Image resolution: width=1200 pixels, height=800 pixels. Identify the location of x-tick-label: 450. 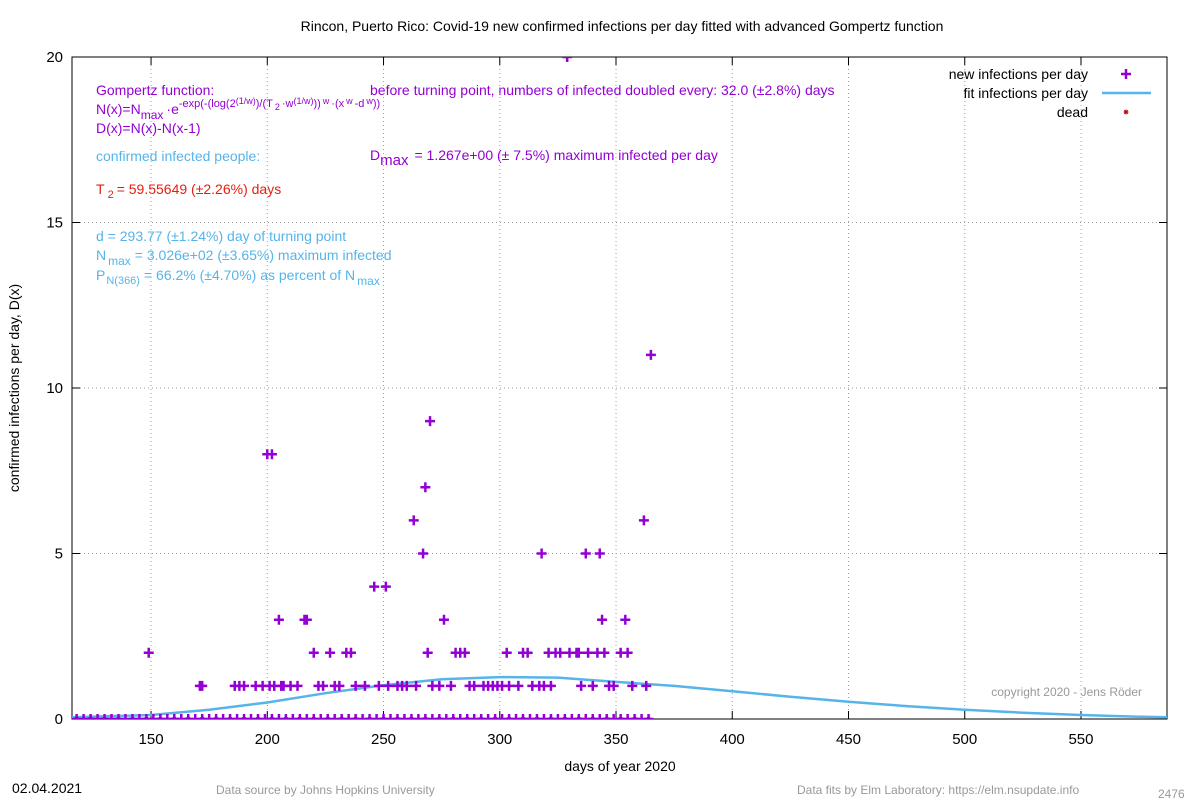
(848, 739).